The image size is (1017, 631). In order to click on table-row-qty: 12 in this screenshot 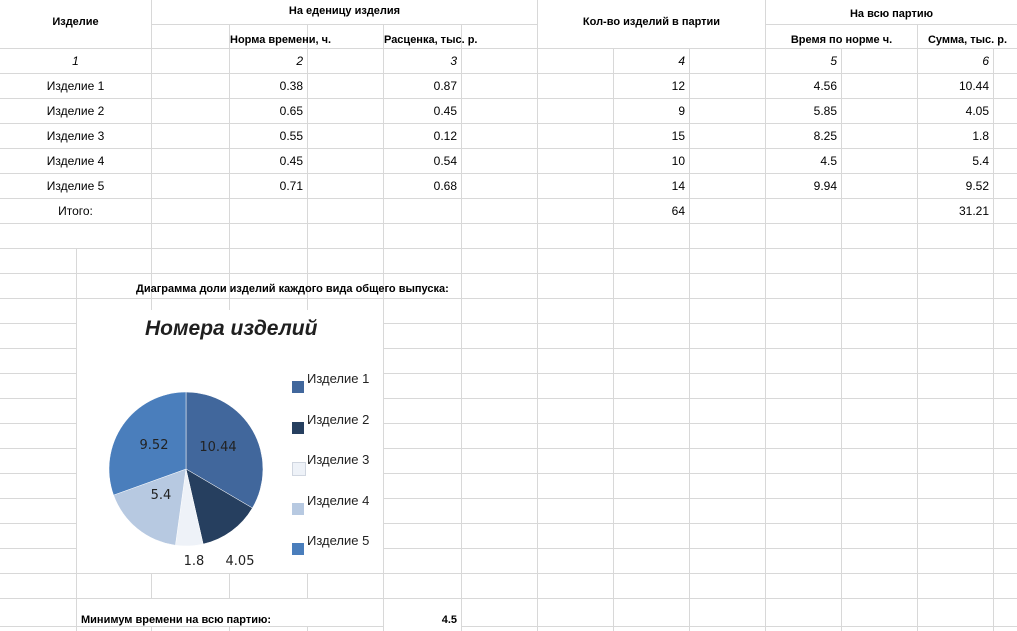, I will do `click(651, 86)`.